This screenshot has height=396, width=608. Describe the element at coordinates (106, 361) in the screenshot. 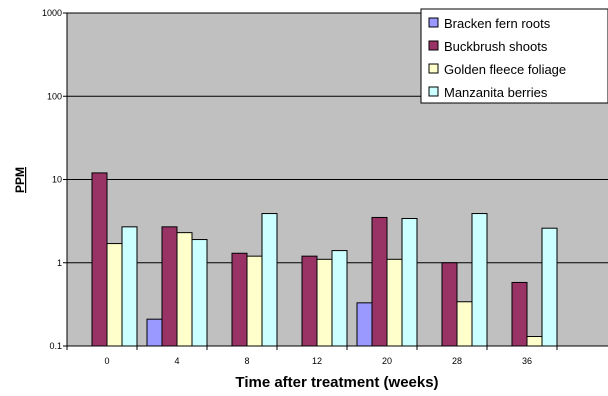

I see `x-tick-label: 0` at that location.